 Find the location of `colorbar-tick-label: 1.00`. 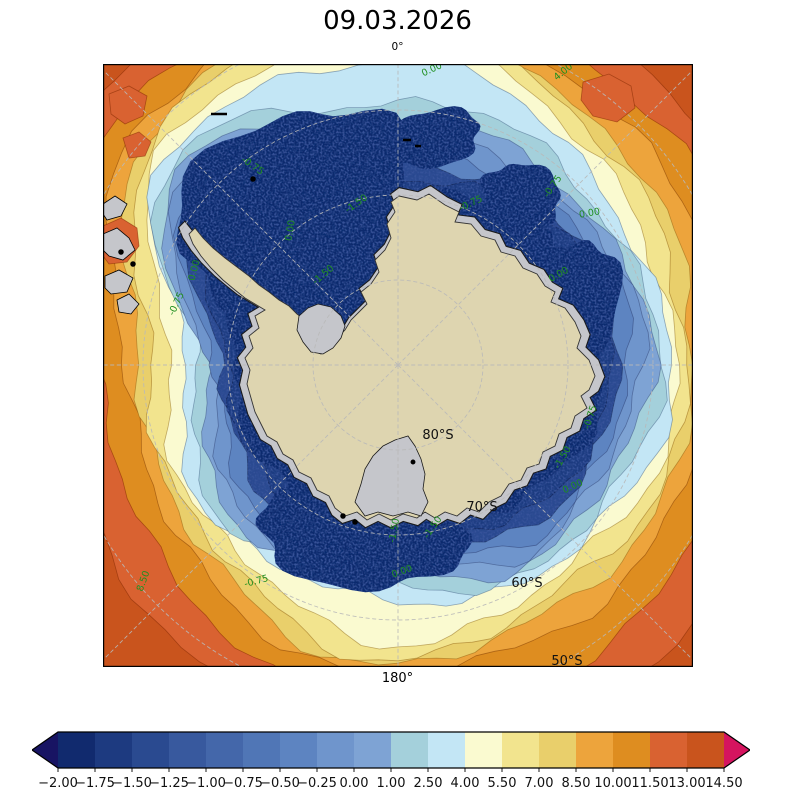

colorbar-tick-label: 1.00 is located at coordinates (391, 783).